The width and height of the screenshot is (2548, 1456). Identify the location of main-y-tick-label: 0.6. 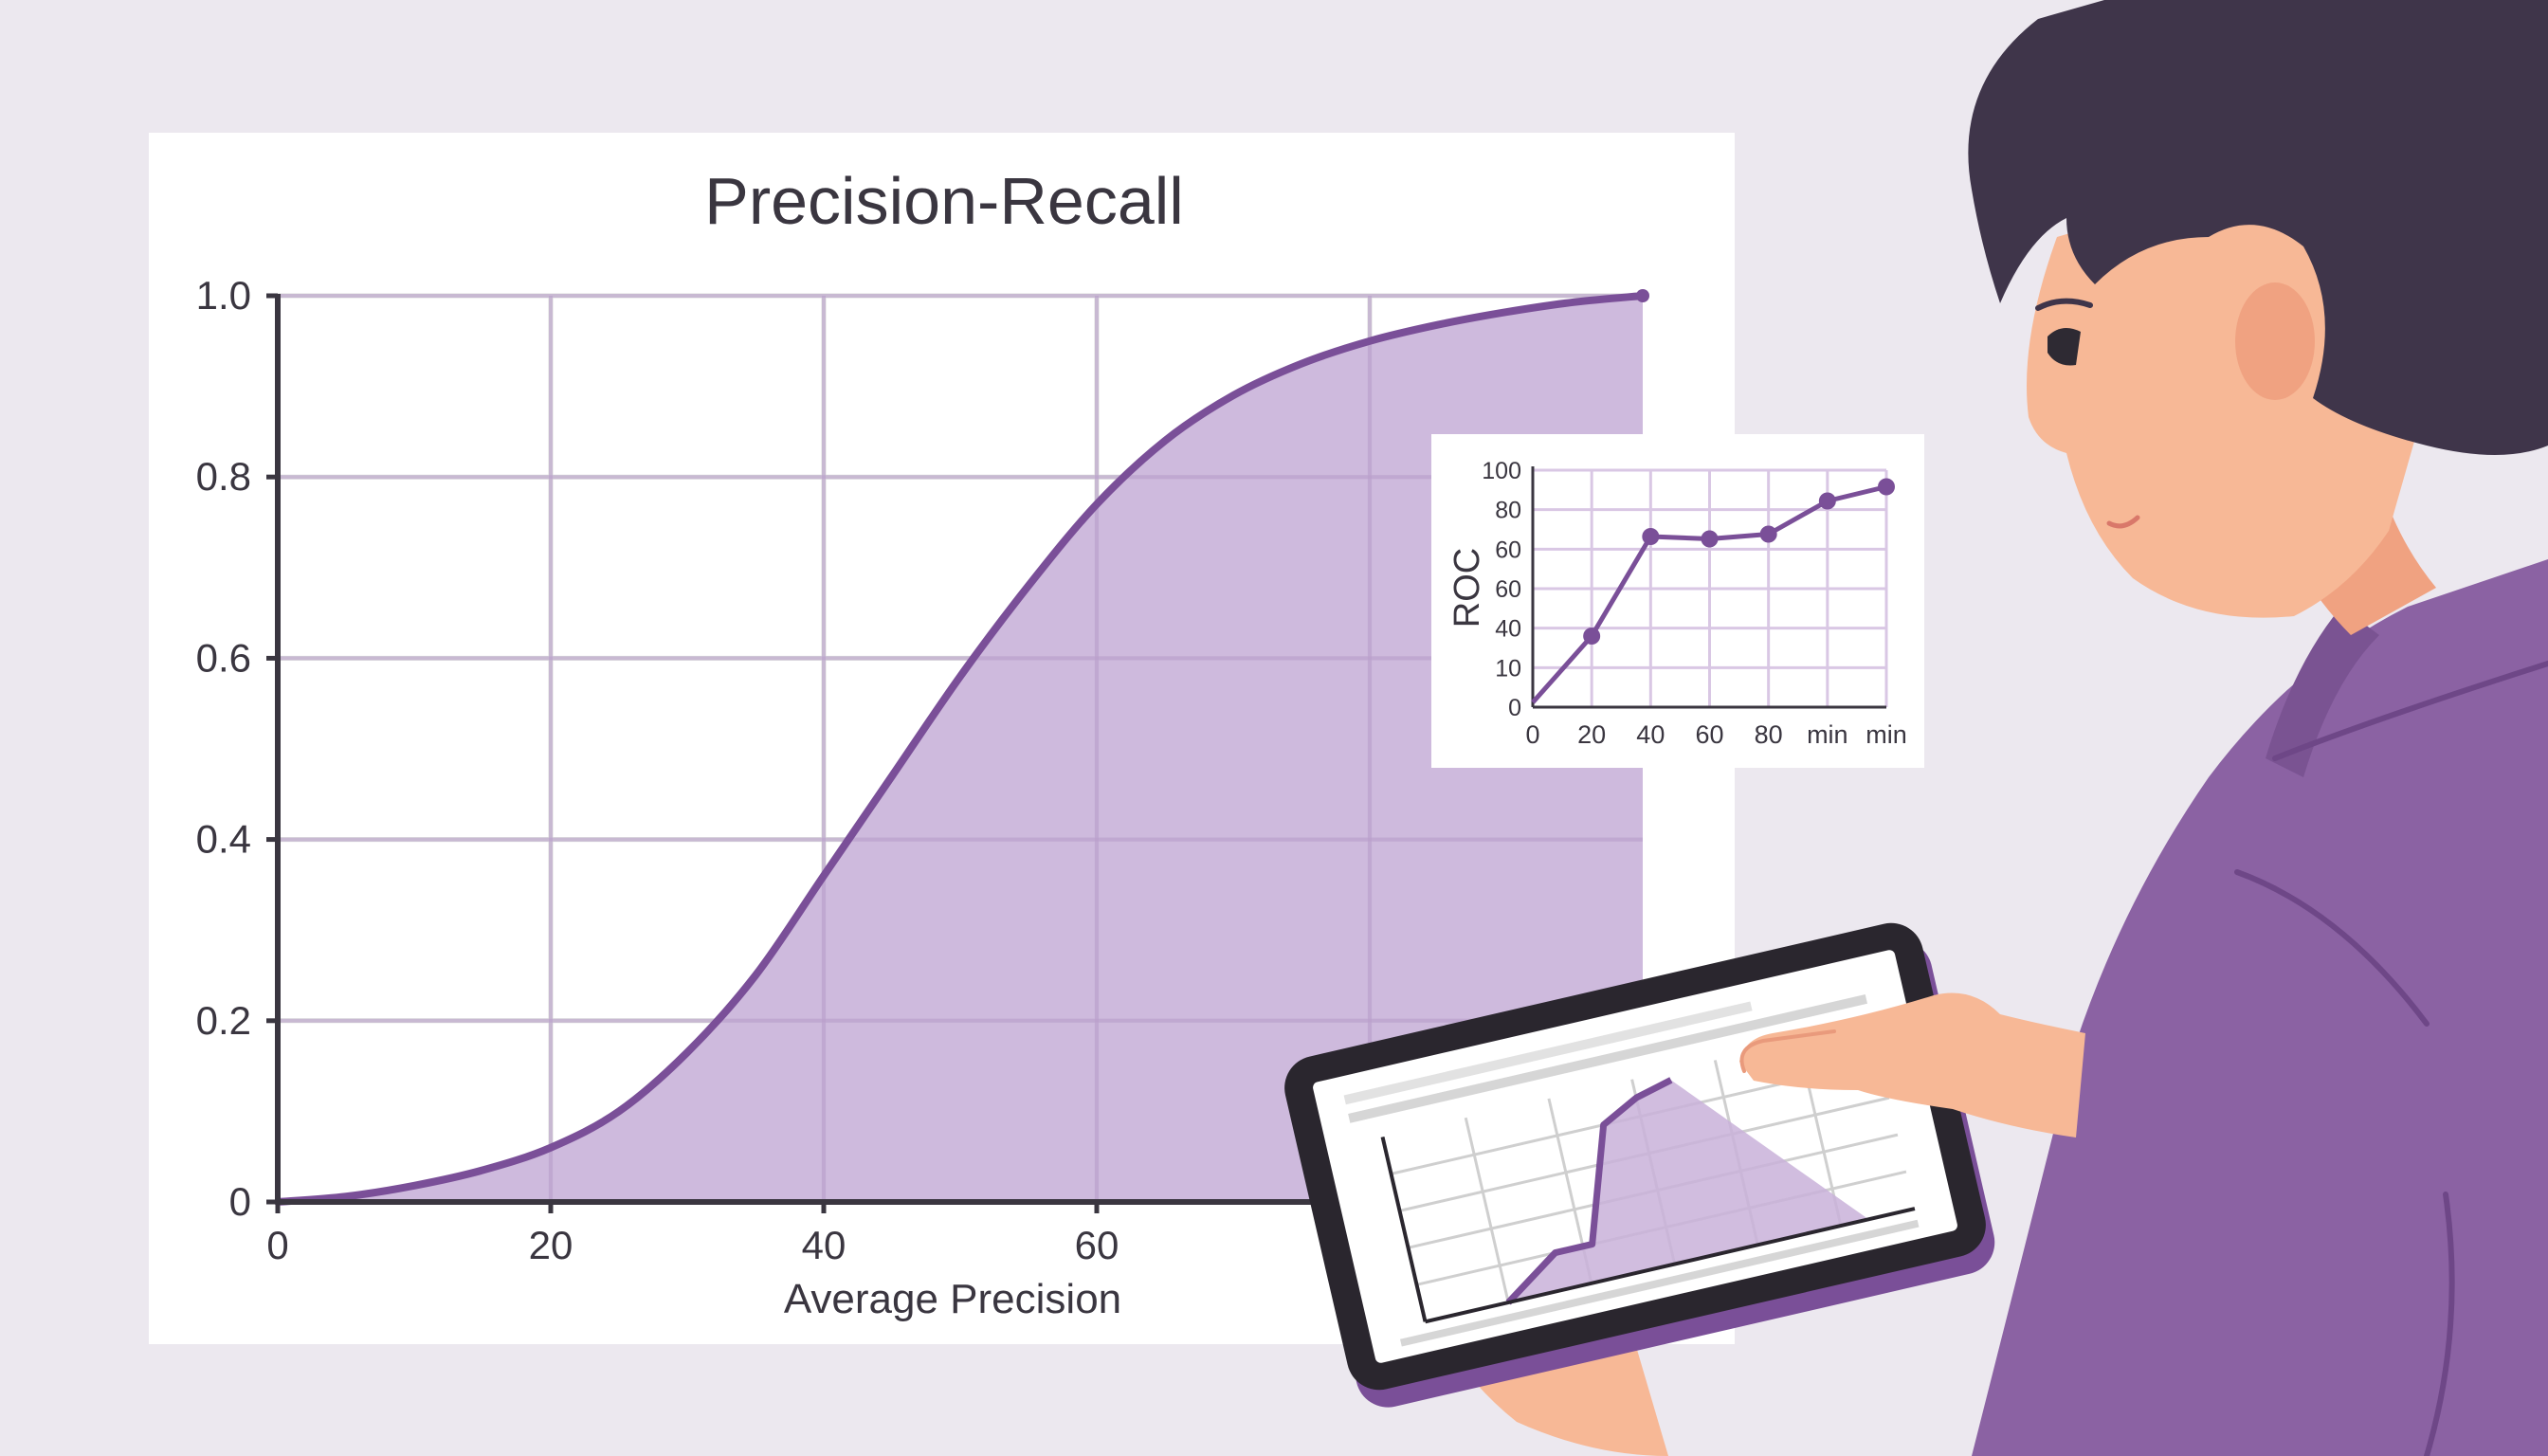
(223, 657).